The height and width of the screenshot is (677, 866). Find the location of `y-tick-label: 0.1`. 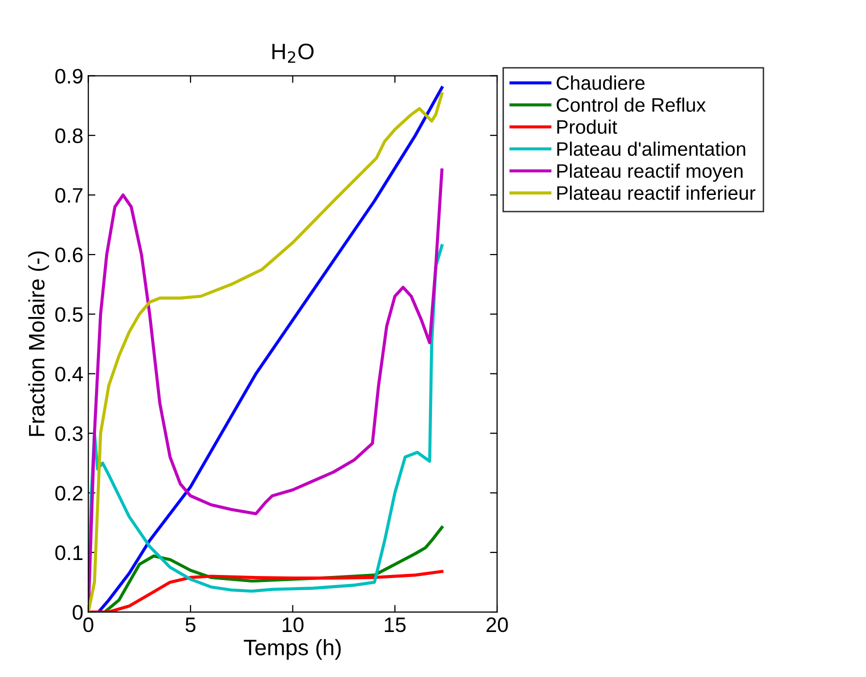

y-tick-label: 0.1 is located at coordinates (68, 552).